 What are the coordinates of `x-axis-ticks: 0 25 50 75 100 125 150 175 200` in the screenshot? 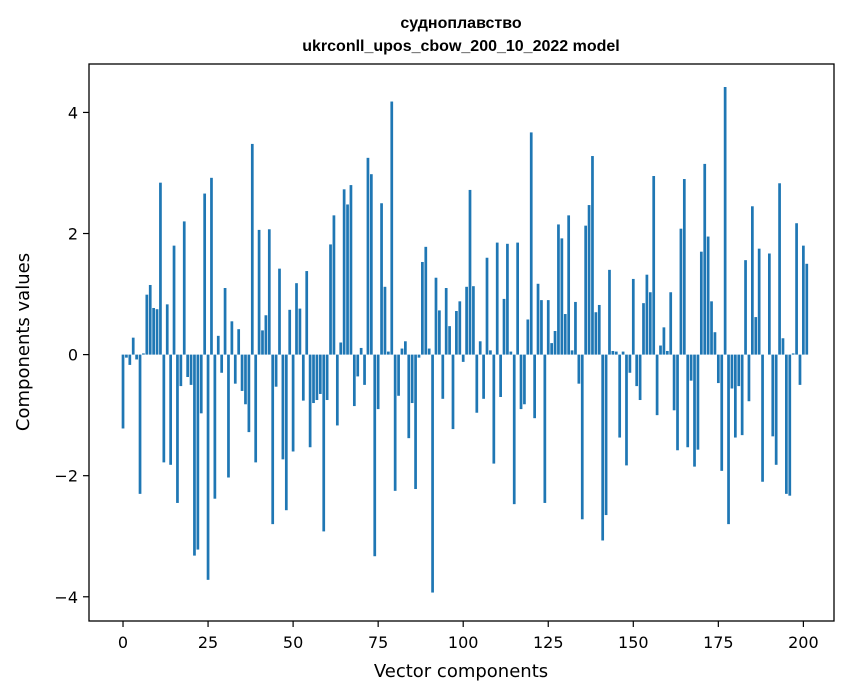 It's located at (468, 636).